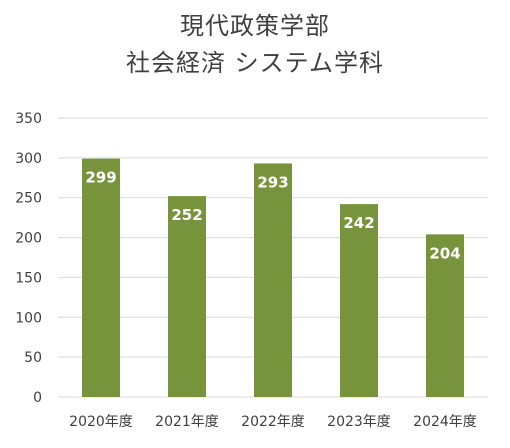  Describe the element at coordinates (445, 422) in the screenshot. I see `x-category-label: 2024年度` at that location.